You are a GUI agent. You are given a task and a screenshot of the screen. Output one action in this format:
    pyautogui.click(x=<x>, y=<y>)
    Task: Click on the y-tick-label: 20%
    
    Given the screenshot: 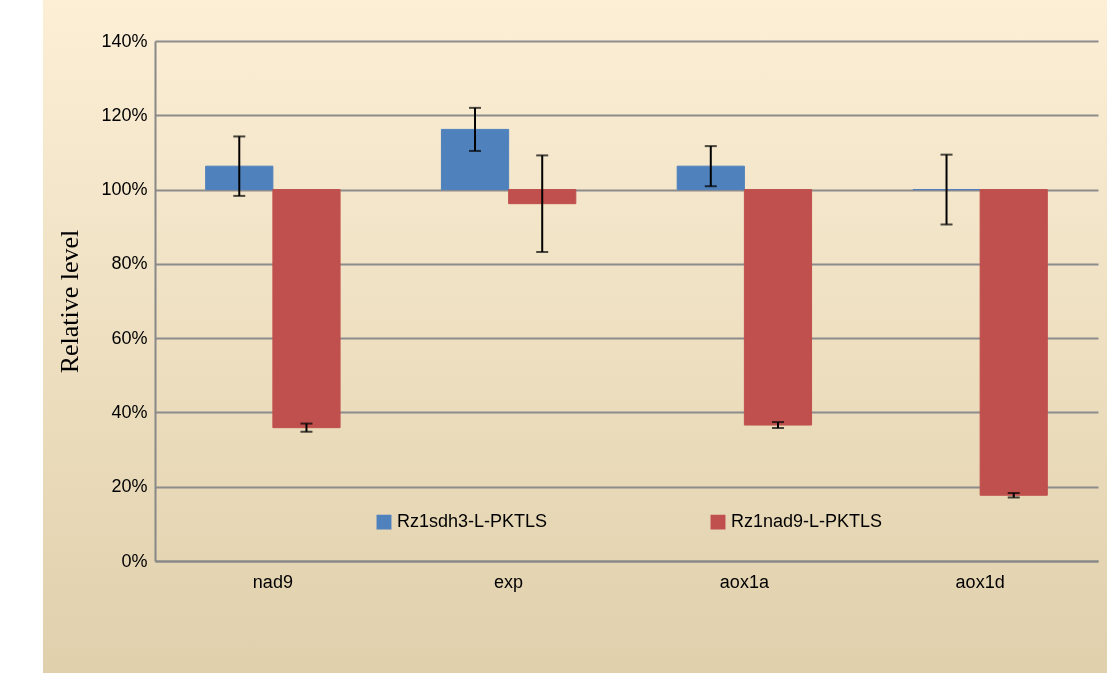 What is the action you would take?
    pyautogui.click(x=129, y=486)
    